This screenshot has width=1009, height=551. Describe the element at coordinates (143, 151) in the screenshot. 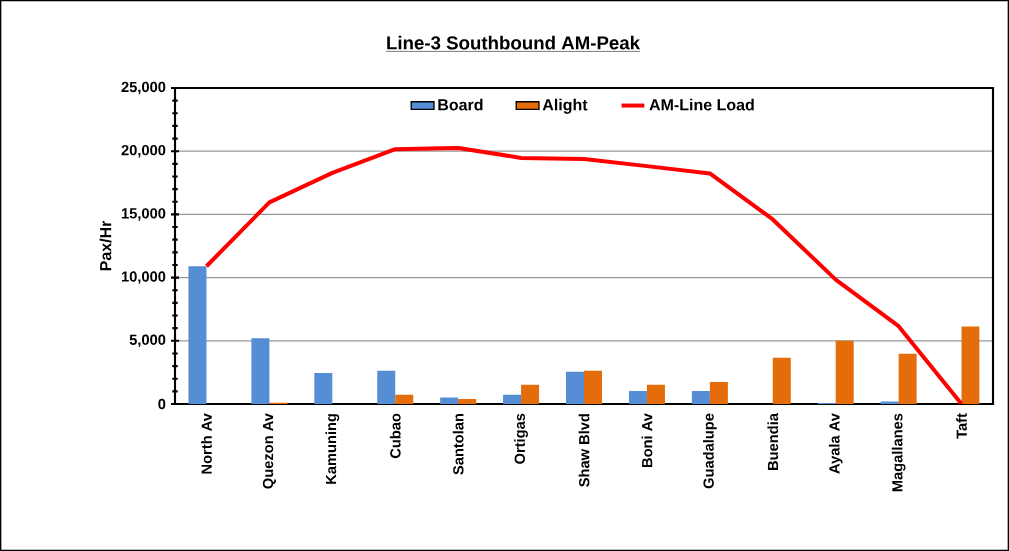

I see `y-tick-label: 20,000` at that location.